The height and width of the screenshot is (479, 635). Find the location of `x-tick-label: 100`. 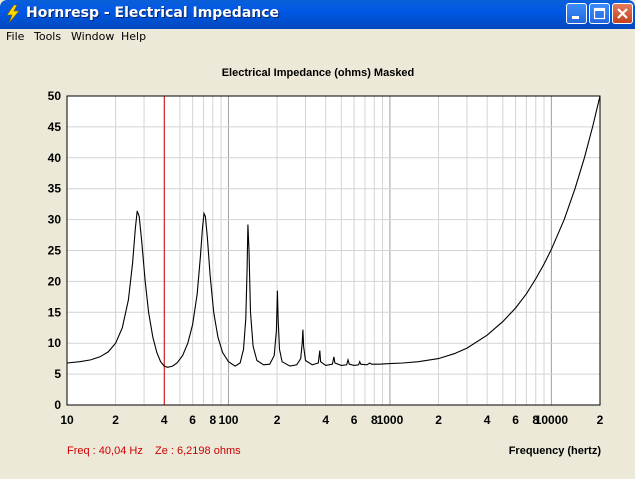

x-tick-label: 100 is located at coordinates (228, 420).